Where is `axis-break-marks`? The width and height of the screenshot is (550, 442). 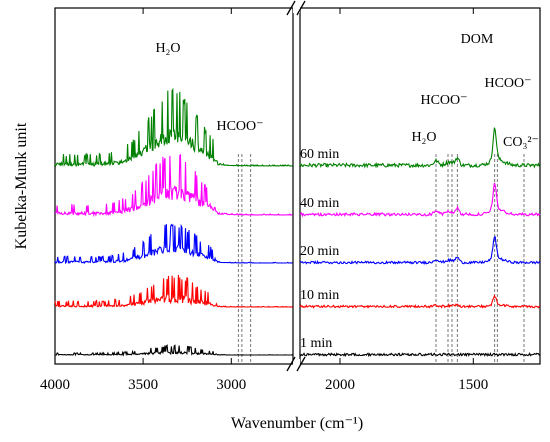 axis-break-marks is located at coordinates (296, 186).